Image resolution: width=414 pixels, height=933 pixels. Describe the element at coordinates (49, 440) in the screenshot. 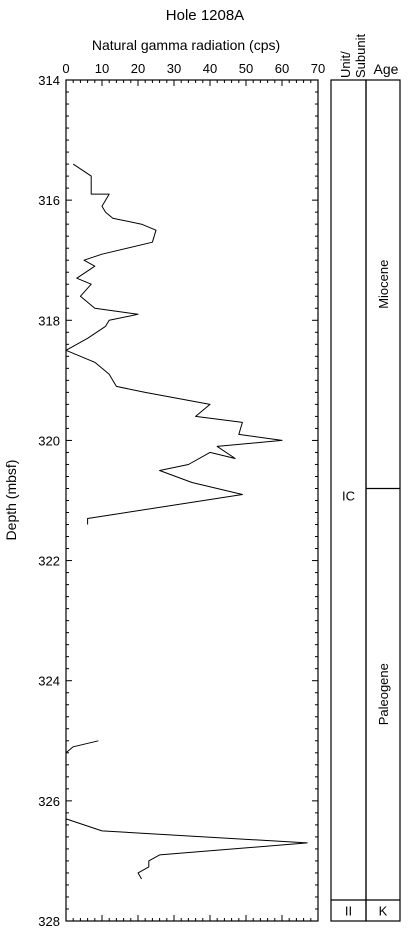

I see `y-tick-label: 320` at that location.